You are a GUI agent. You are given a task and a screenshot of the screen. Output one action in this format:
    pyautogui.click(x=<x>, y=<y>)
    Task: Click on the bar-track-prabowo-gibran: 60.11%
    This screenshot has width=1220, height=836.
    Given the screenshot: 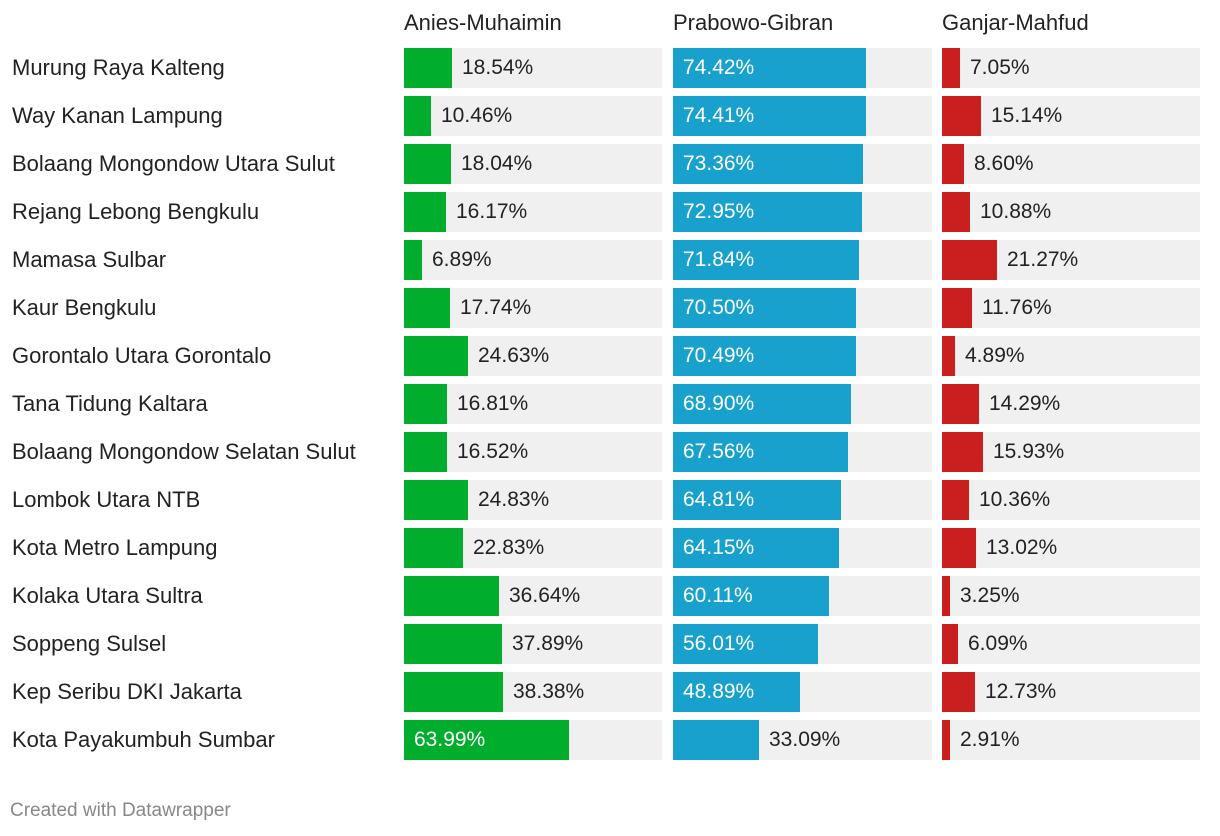 What is the action you would take?
    pyautogui.click(x=802, y=596)
    